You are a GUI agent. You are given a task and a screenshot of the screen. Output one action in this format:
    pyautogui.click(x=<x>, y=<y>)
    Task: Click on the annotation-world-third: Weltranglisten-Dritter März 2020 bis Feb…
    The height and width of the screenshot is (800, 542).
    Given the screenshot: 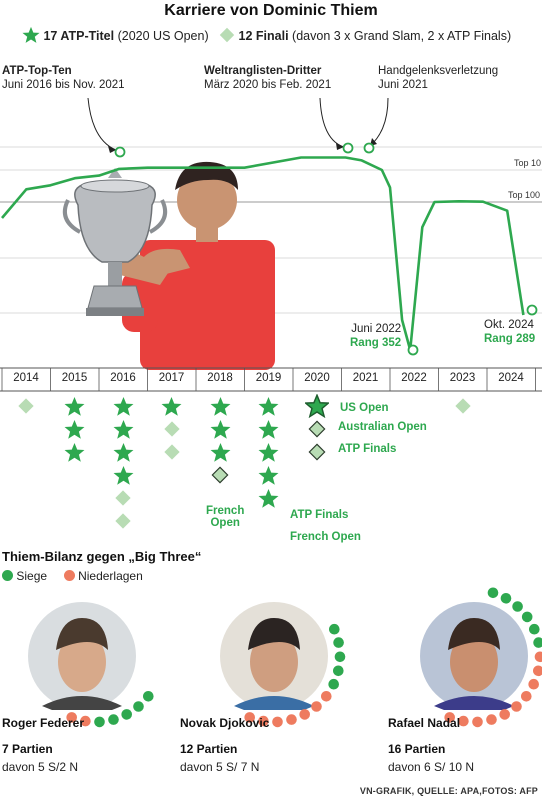 What is the action you would take?
    pyautogui.click(x=267, y=78)
    